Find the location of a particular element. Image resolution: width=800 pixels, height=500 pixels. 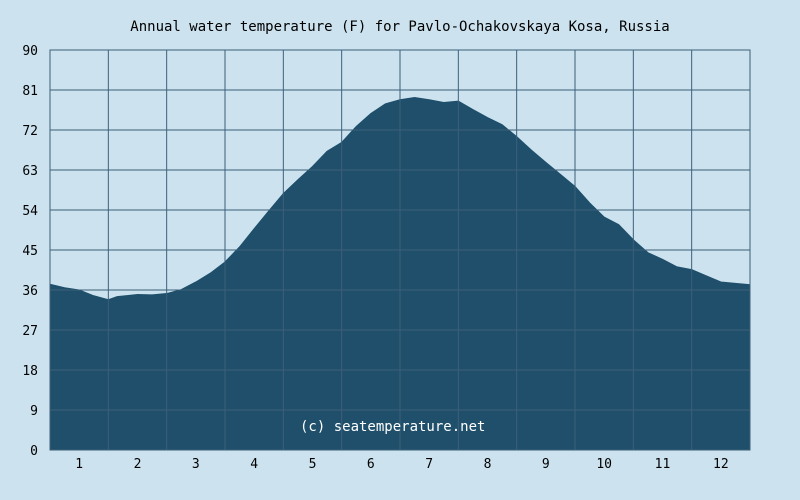

y-tick-label: 9 is located at coordinates (34, 411).